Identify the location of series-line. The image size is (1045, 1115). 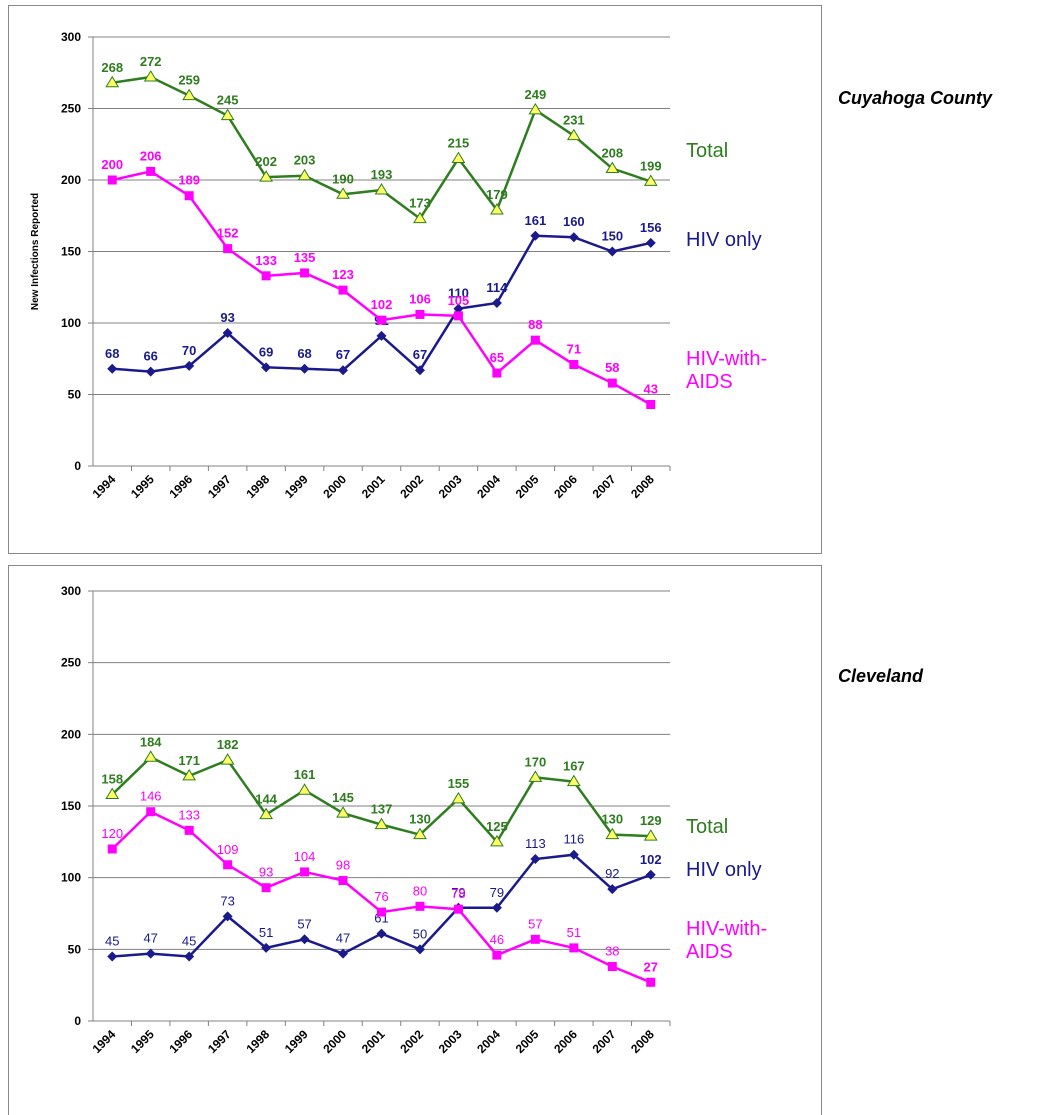
(381, 288).